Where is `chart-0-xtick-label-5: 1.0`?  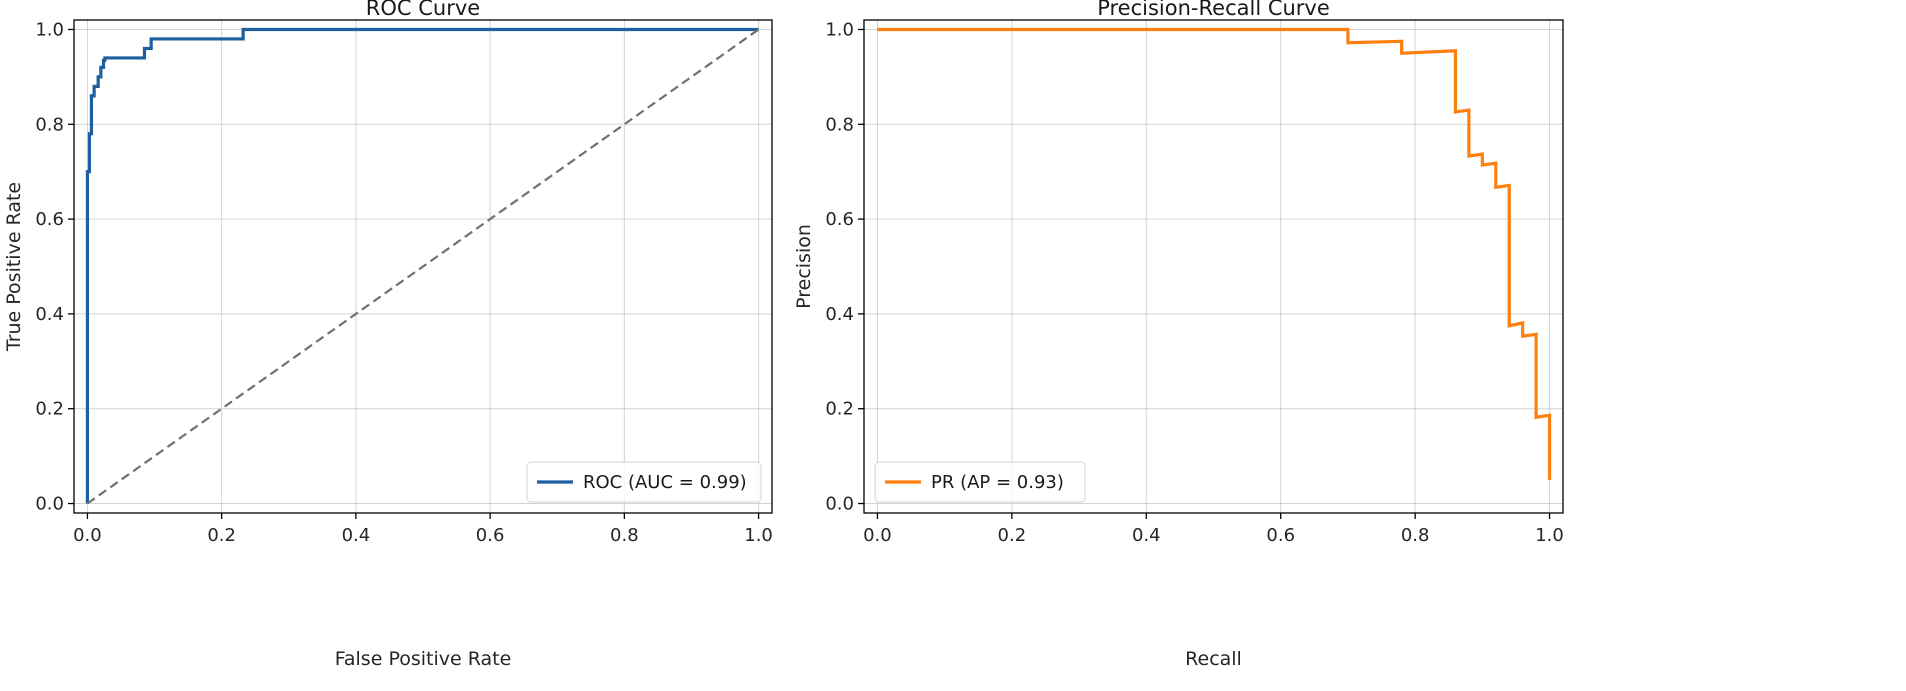 chart-0-xtick-label-5: 1.0 is located at coordinates (758, 535).